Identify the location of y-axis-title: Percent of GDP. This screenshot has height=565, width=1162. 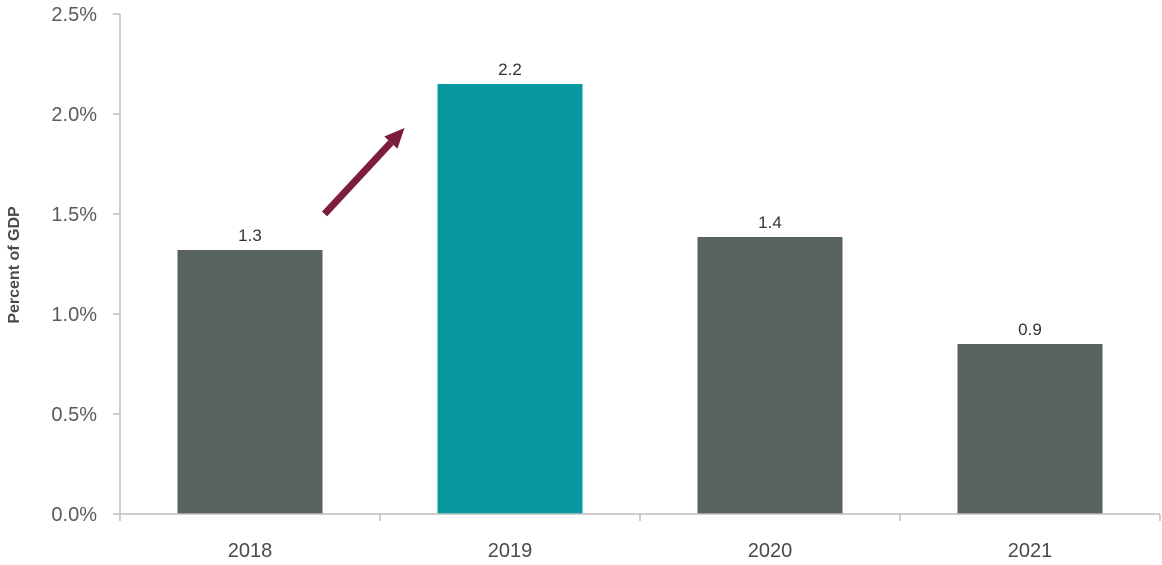
(14, 265).